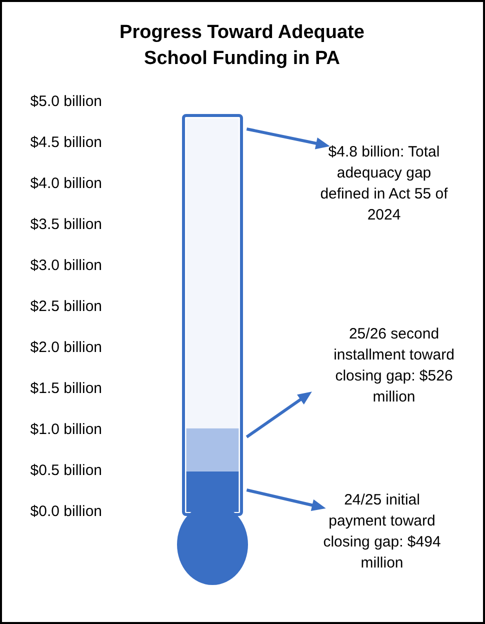 This screenshot has height=624, width=485. What do you see at coordinates (66, 143) in the screenshot?
I see `y-tick-label: $4.5 billion` at bounding box center [66, 143].